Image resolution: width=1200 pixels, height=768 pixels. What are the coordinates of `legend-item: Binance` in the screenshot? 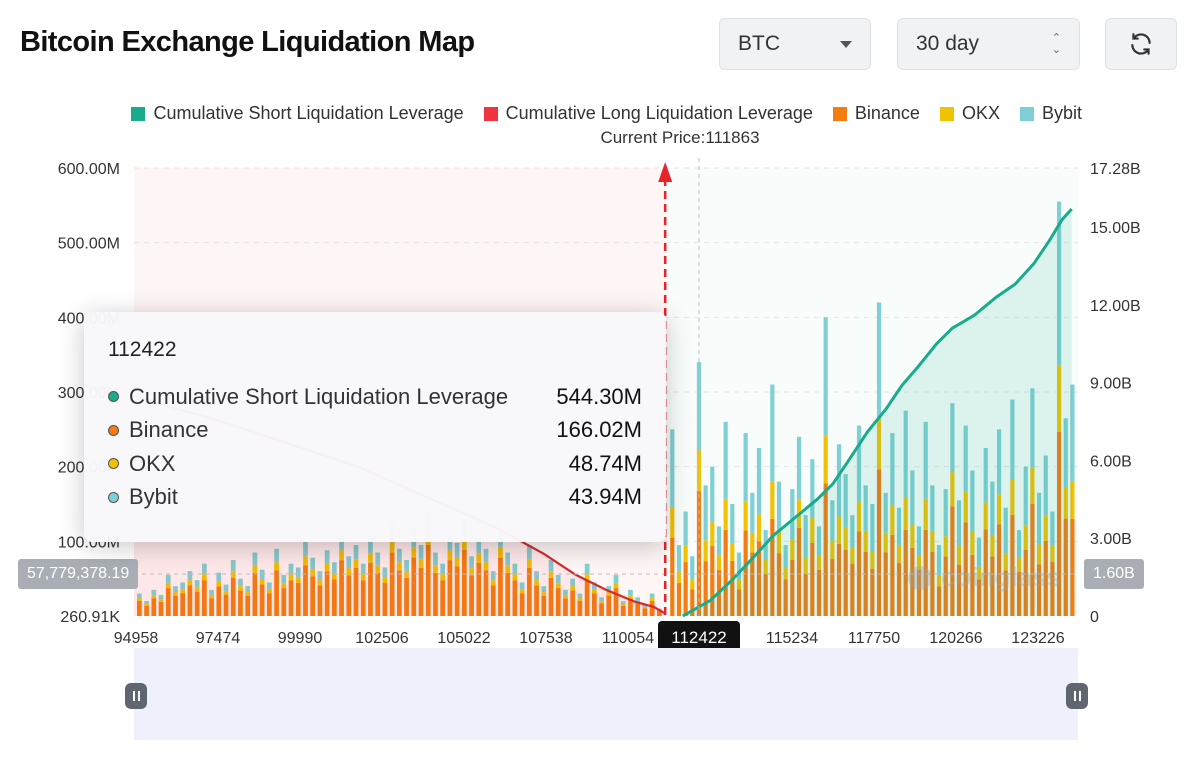 It's located at (876, 113).